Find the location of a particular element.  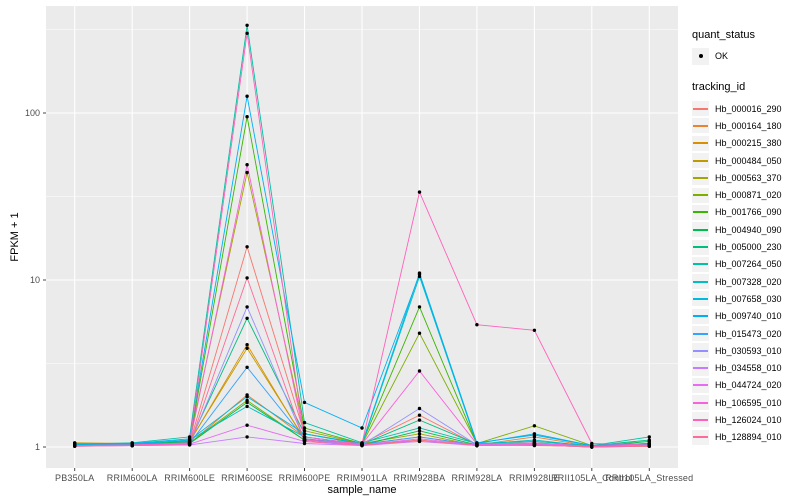

legend-item-label: Hb_034558_010 is located at coordinates (748, 368).